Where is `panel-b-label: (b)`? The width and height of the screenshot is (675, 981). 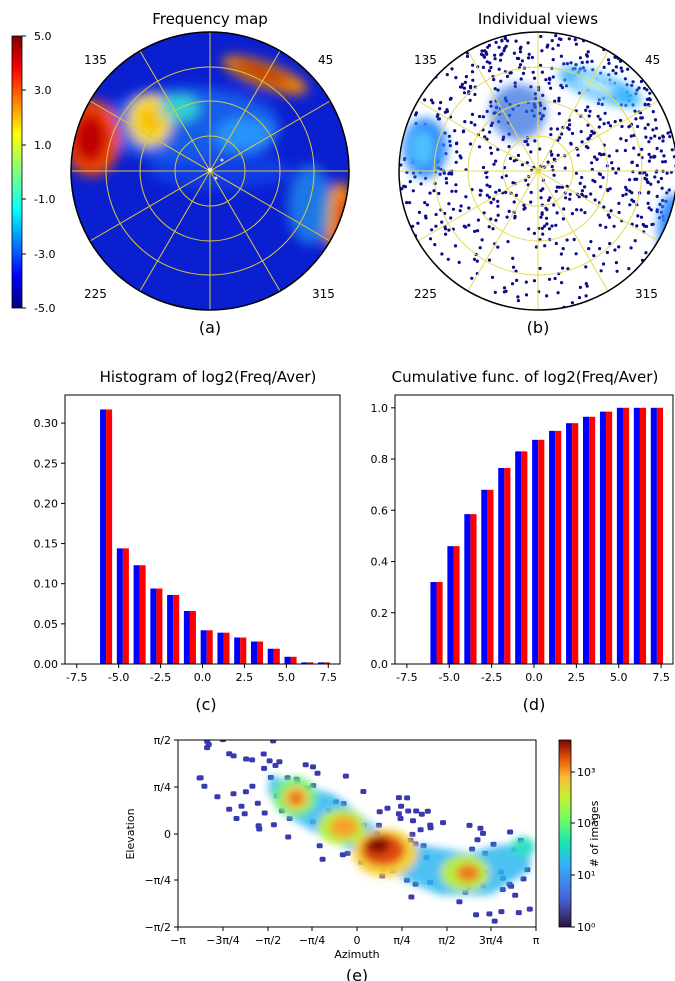 panel-b-label: (b) is located at coordinates (538, 327).